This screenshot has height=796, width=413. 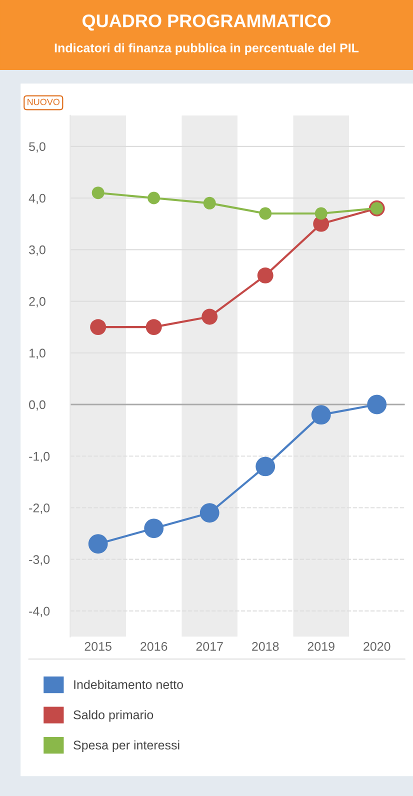 What do you see at coordinates (37, 354) in the screenshot?
I see `y-tick-label: 1,0` at bounding box center [37, 354].